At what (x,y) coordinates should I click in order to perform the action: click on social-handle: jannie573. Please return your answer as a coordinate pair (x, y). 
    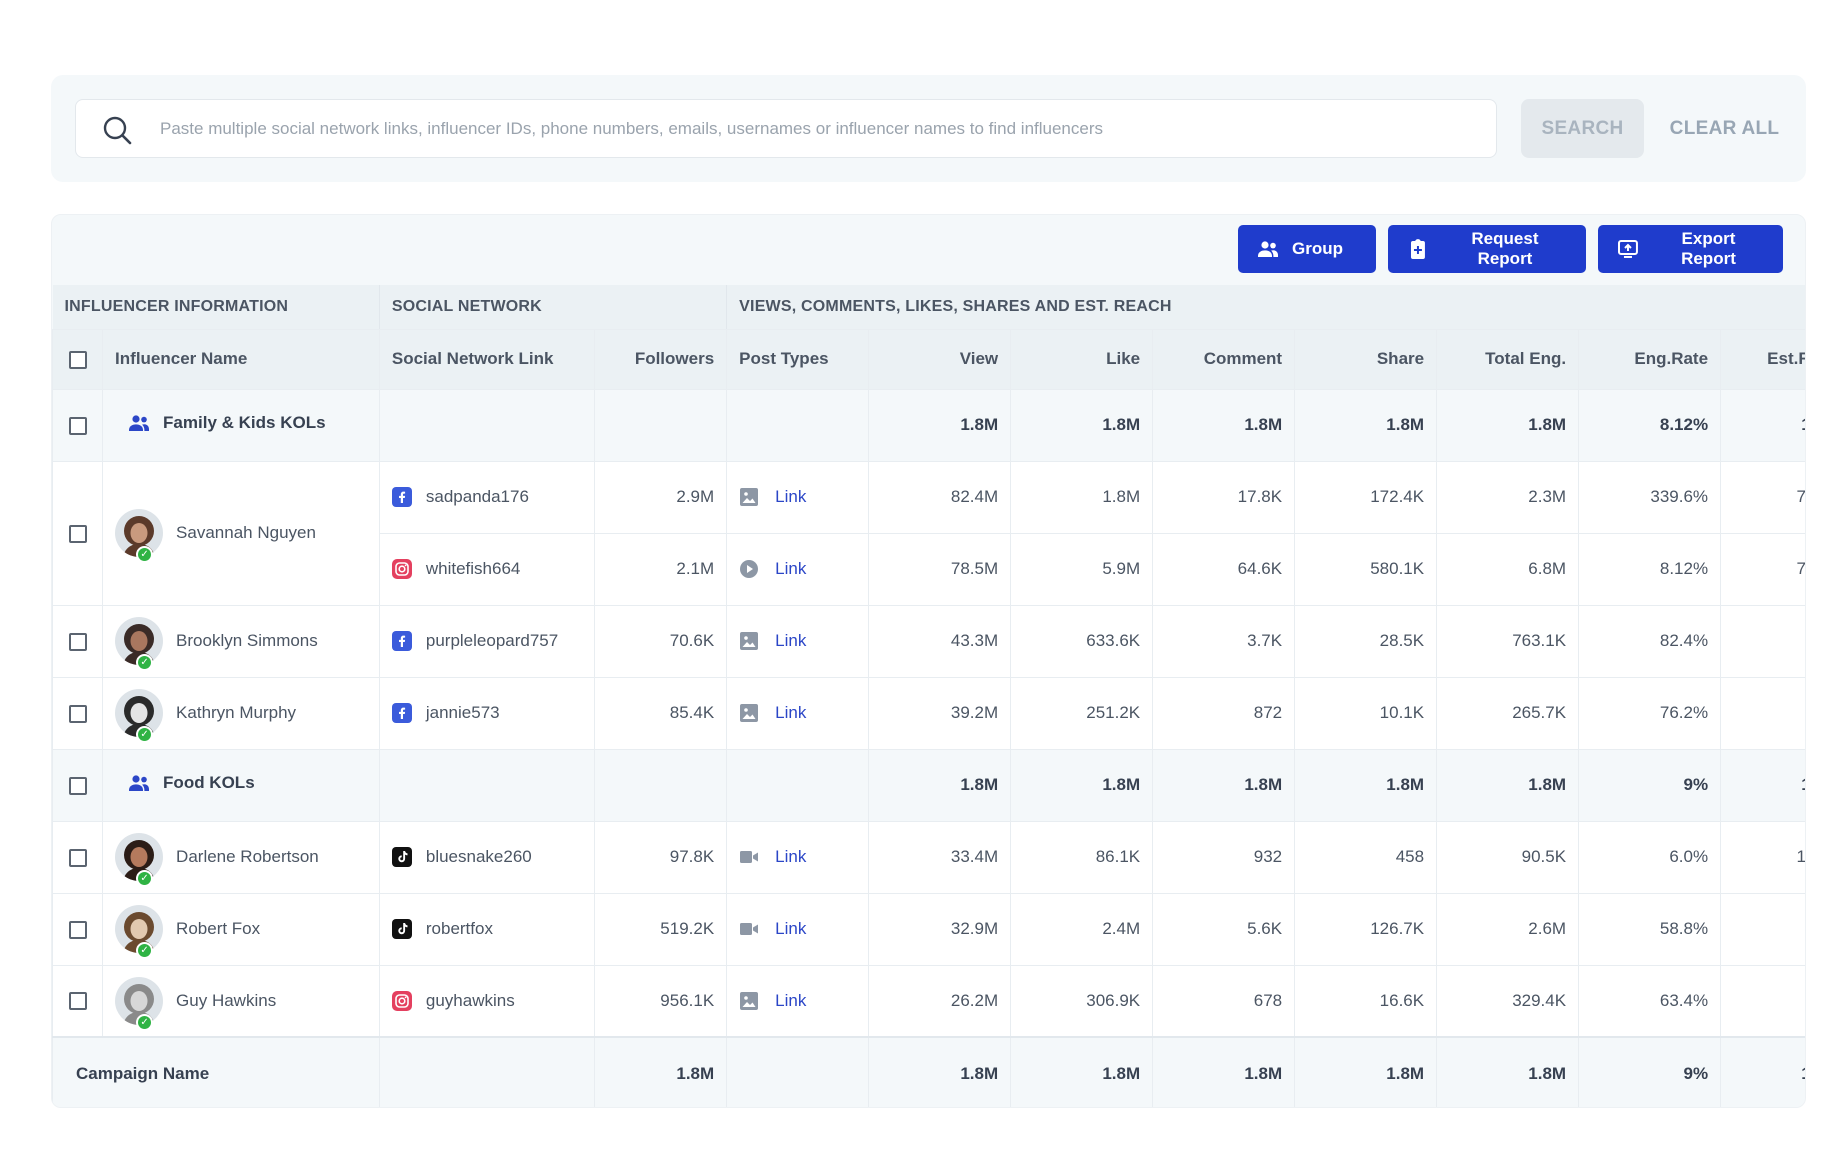
    Looking at the image, I should click on (462, 712).